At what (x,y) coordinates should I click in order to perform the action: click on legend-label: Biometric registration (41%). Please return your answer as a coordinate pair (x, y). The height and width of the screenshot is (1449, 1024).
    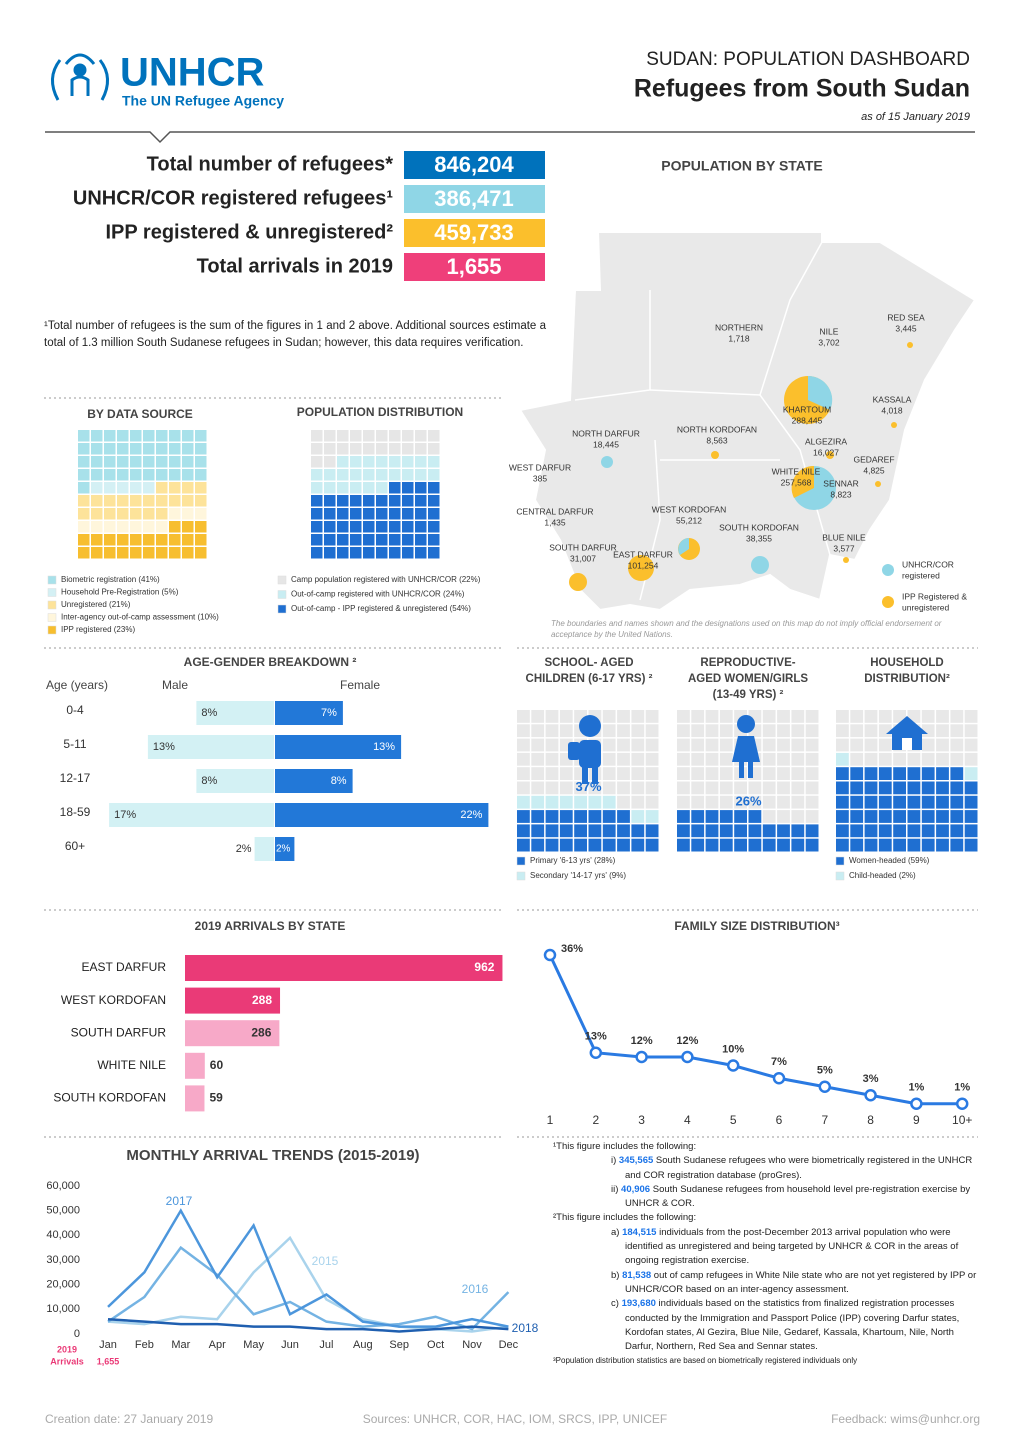
    Looking at the image, I should click on (110, 579).